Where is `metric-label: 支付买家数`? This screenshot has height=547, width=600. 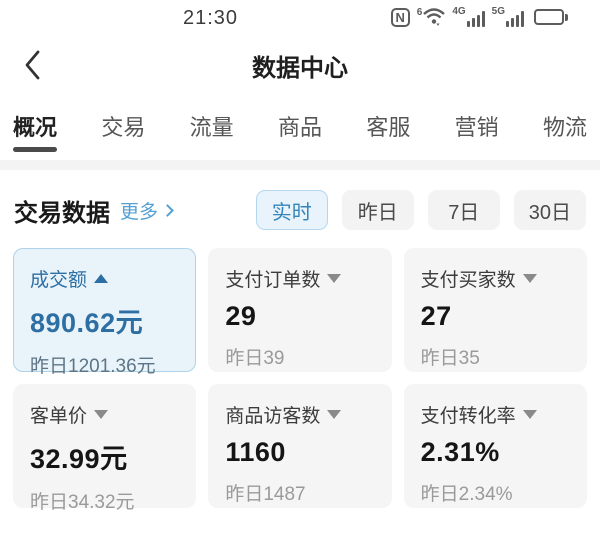 metric-label: 支付买家数 is located at coordinates (468, 280).